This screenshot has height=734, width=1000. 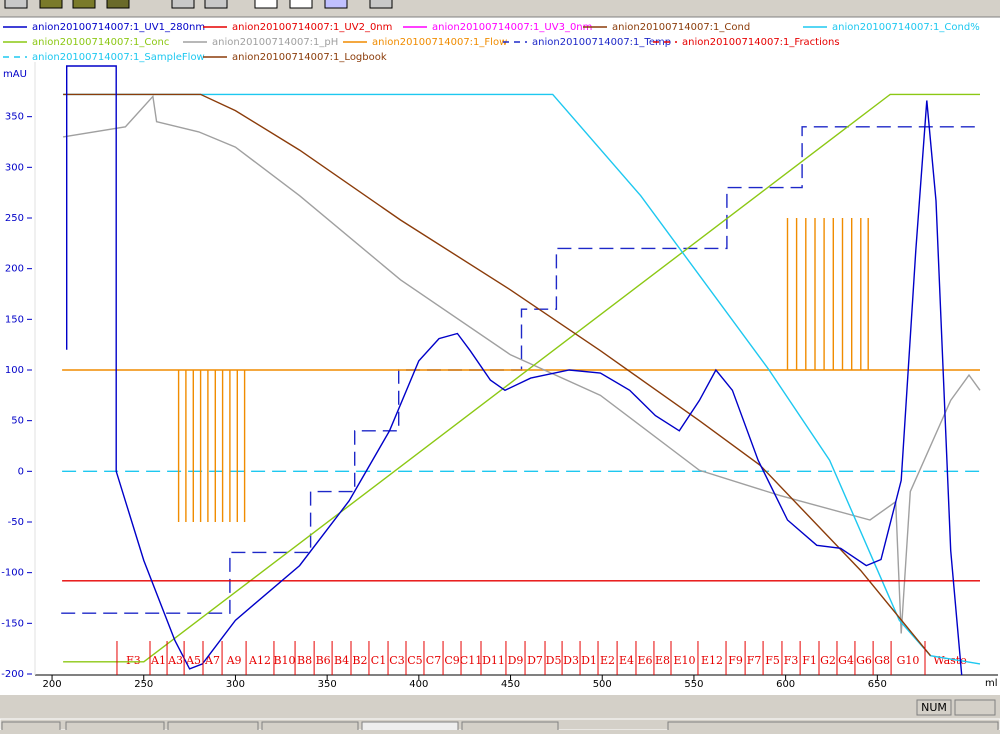 What do you see at coordinates (14, 167) in the screenshot?
I see `y-tick-label: 300` at bounding box center [14, 167].